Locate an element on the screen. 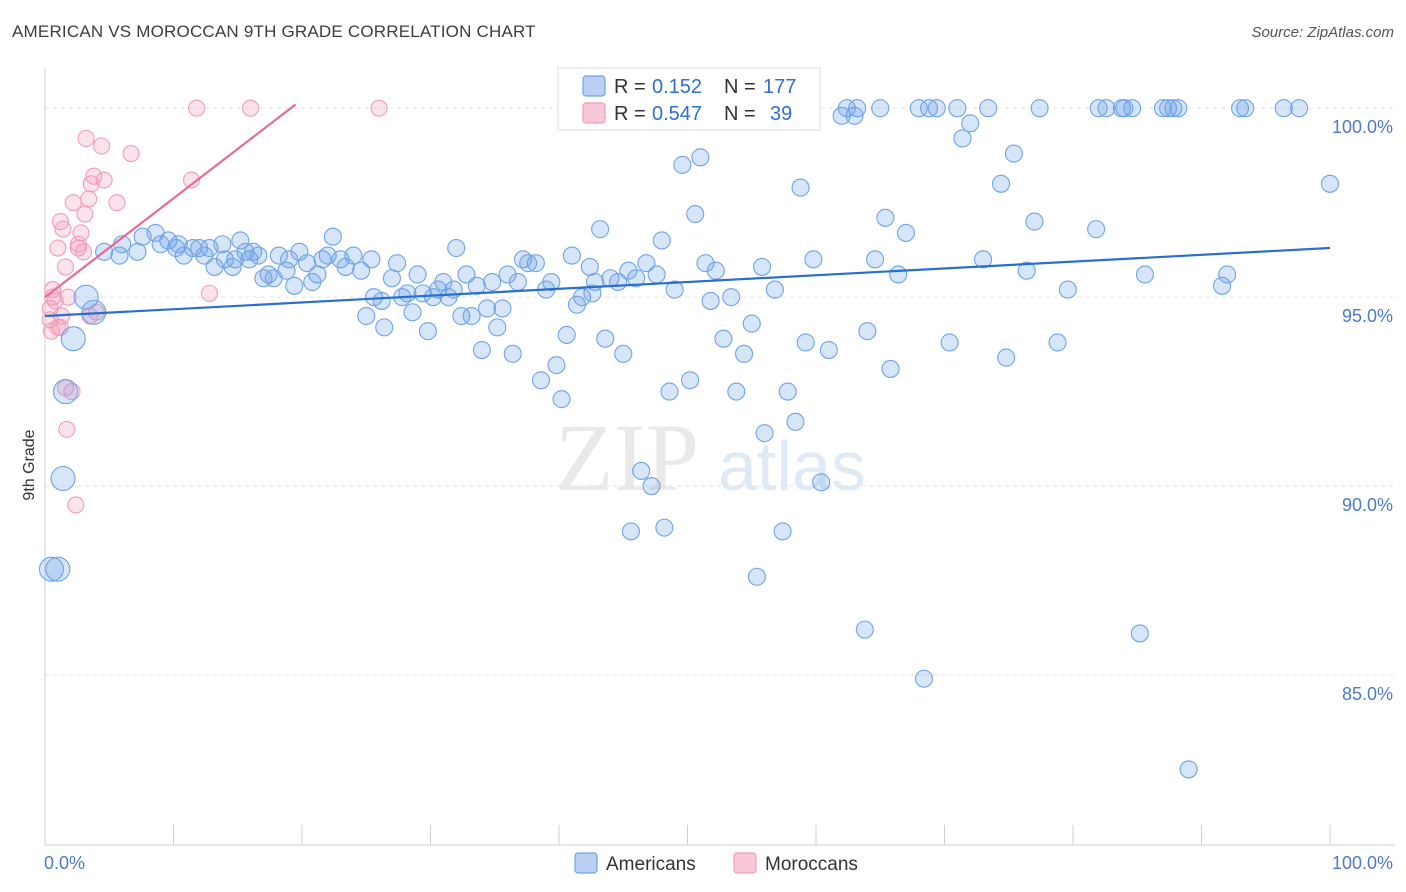  moroccans-n-value: 39 is located at coordinates (781, 114).